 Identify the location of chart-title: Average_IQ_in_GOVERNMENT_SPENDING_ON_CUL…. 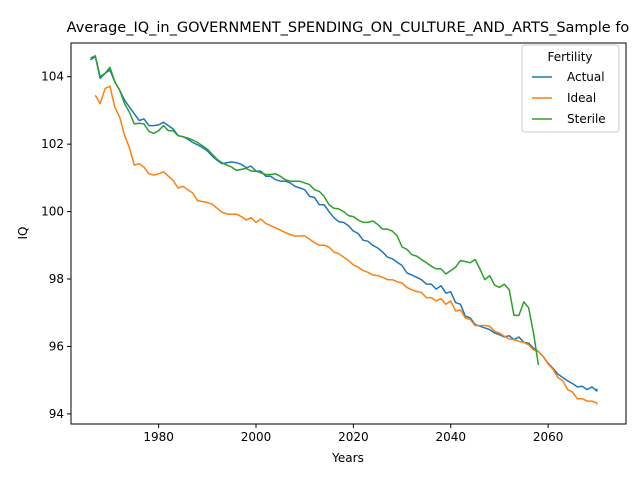
(348, 28).